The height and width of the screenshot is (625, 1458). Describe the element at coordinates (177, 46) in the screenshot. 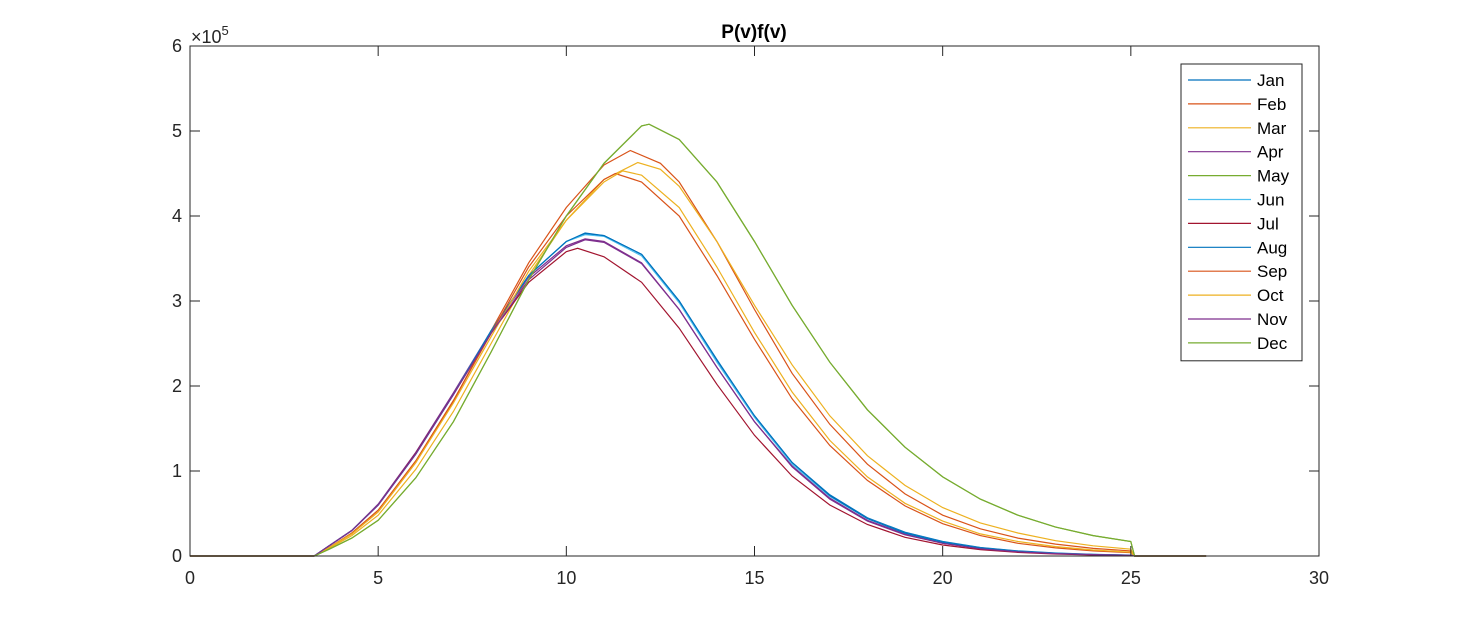

I see `y-tick-label: 6` at that location.